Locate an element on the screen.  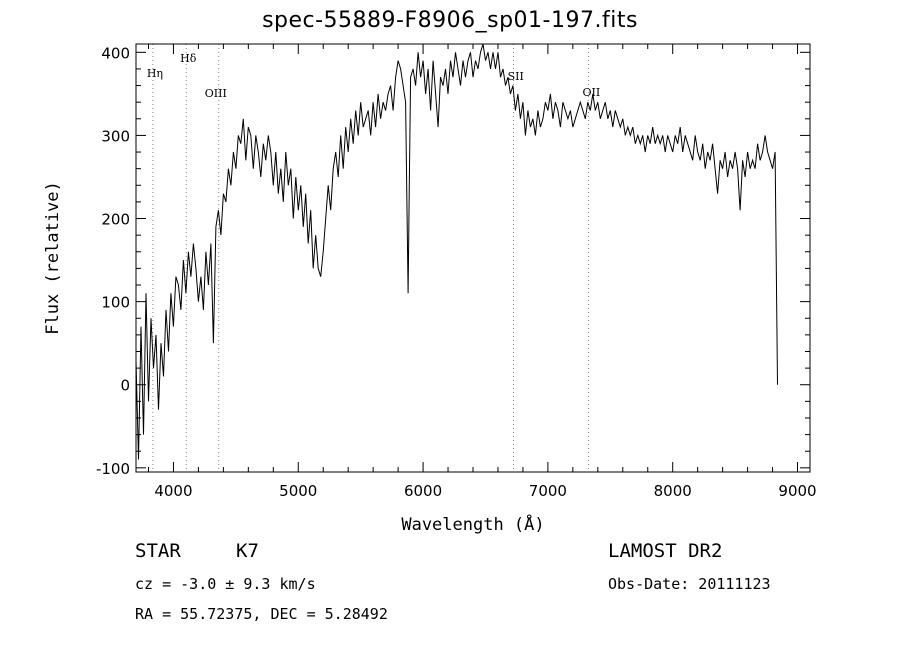
survey-label: LAMOST DR2 is located at coordinates (665, 551).